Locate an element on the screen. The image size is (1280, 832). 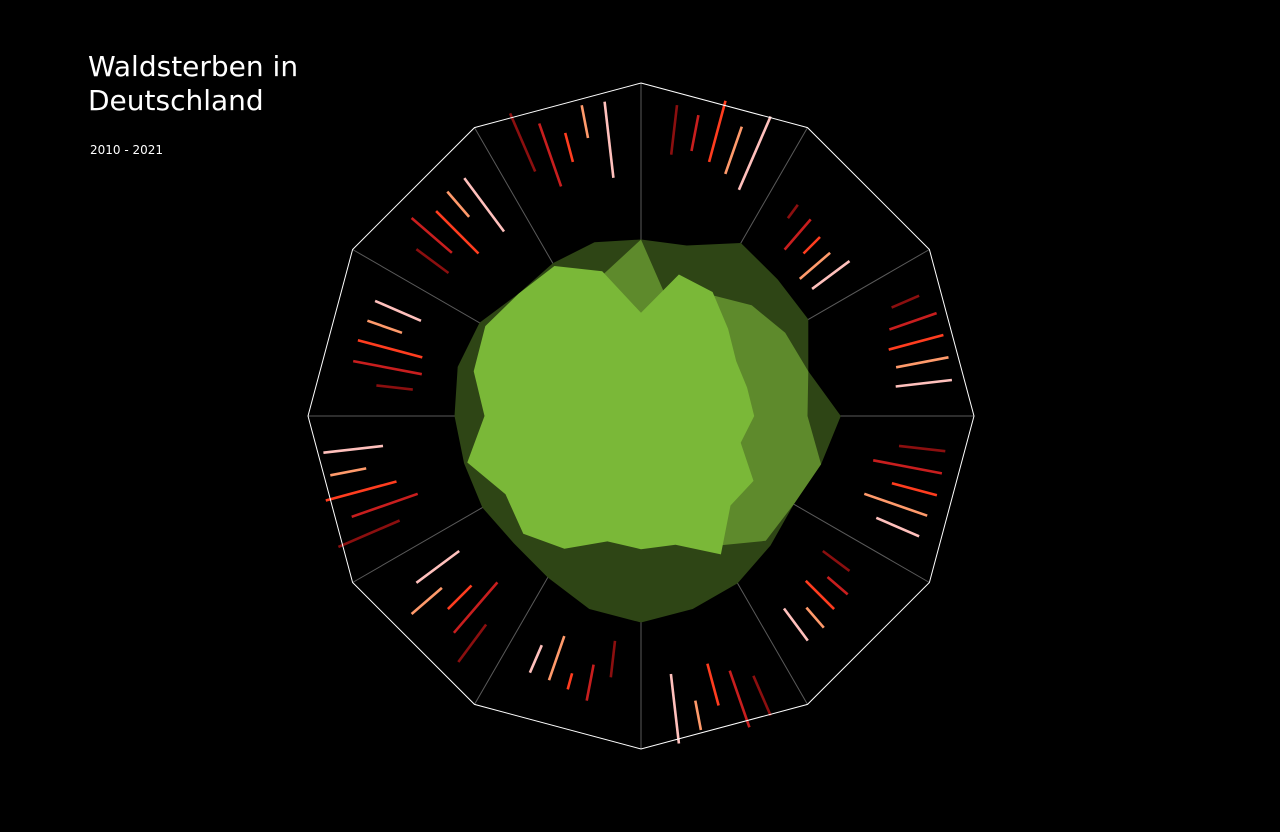
radar-area-inner is located at coordinates (611, 410).